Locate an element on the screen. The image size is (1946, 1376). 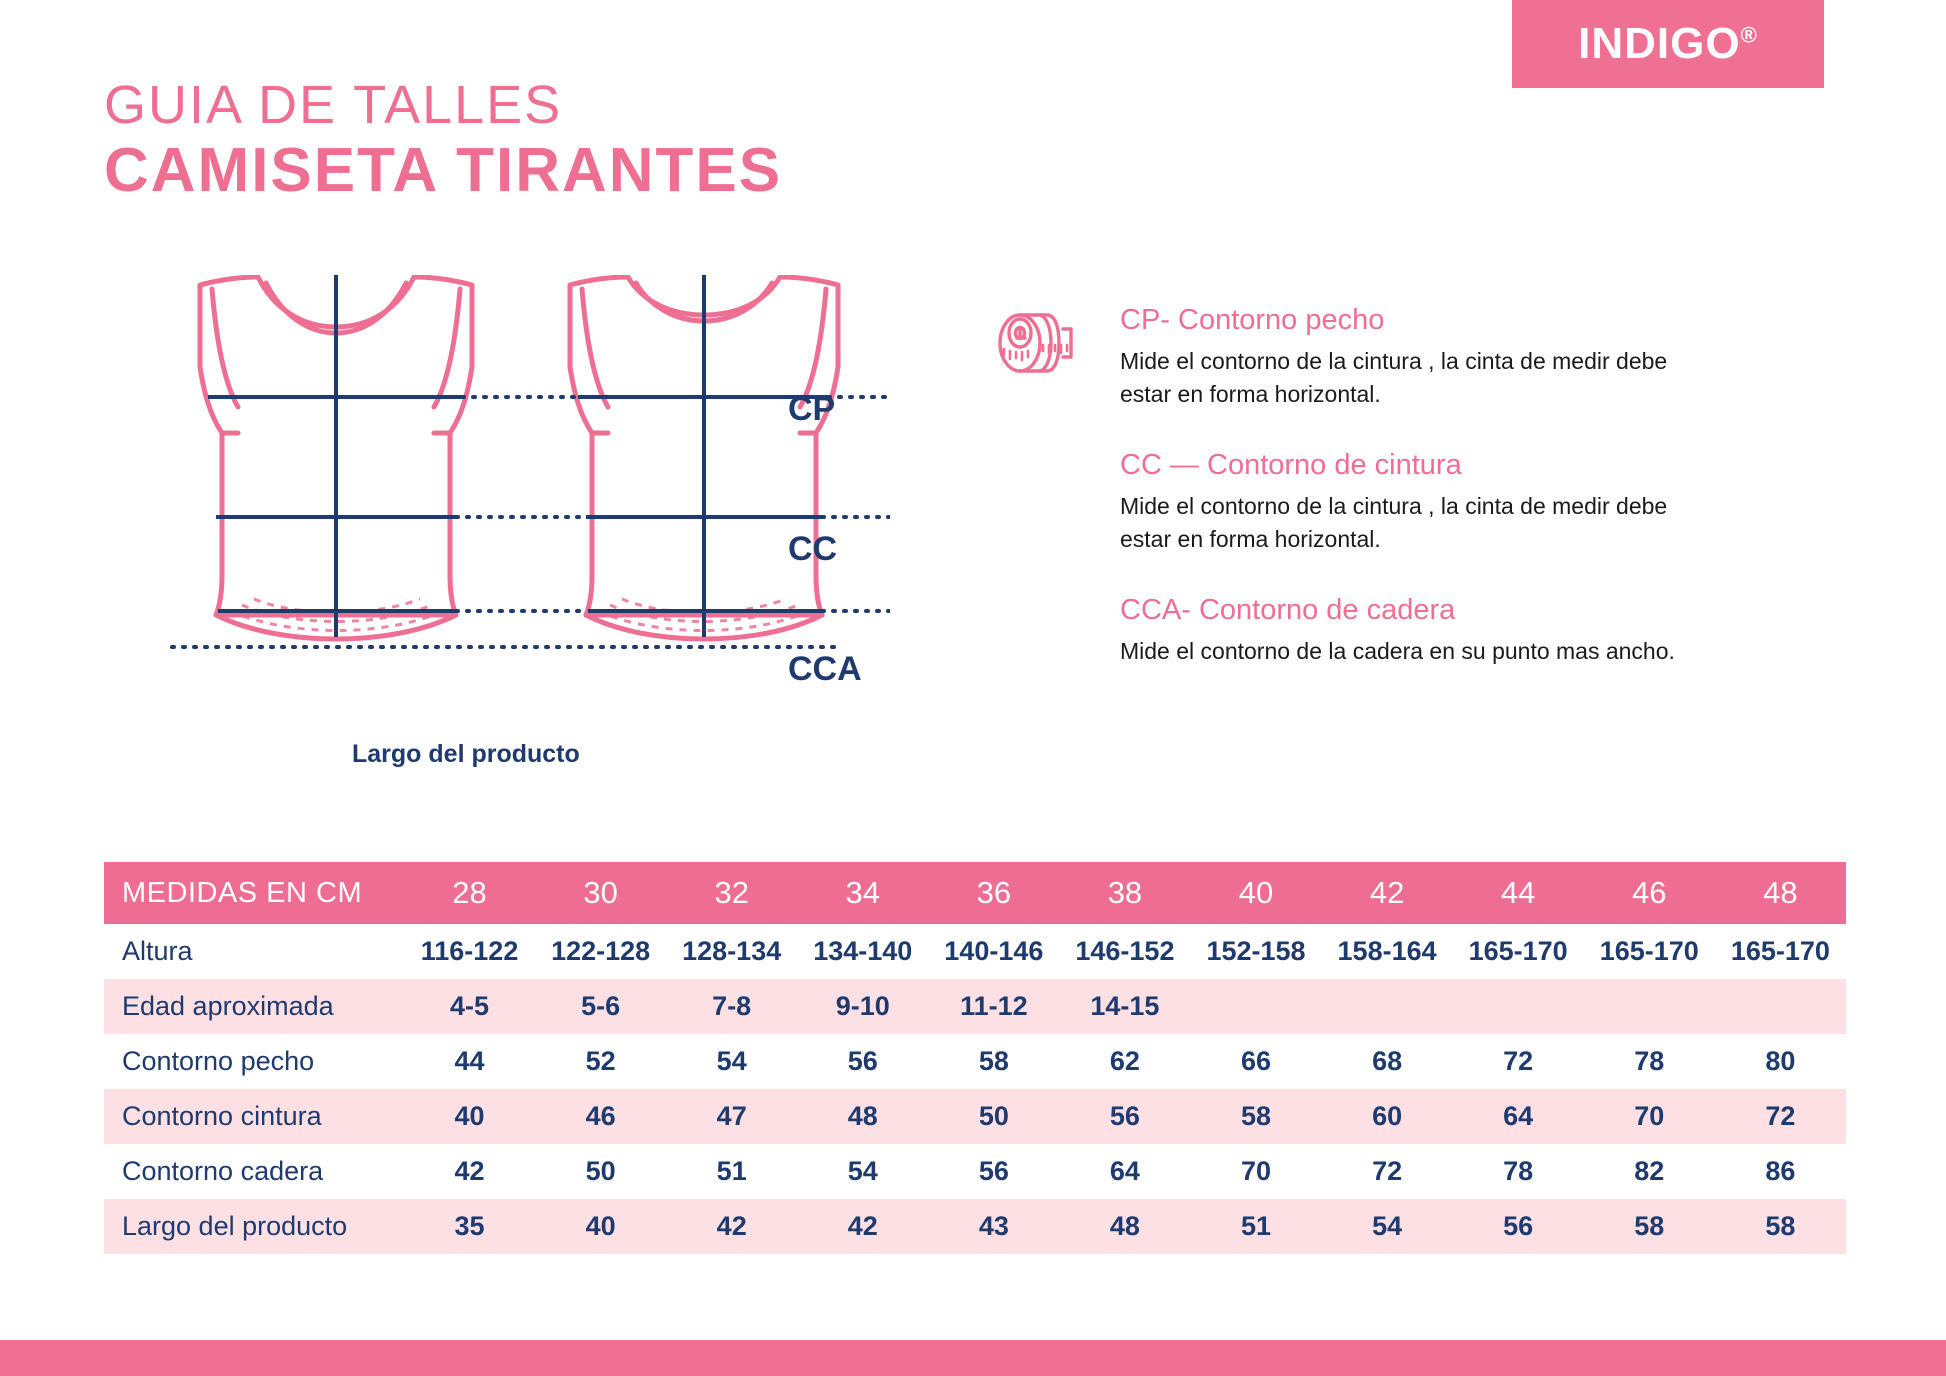
table-cell: 86 is located at coordinates (1780, 1171).